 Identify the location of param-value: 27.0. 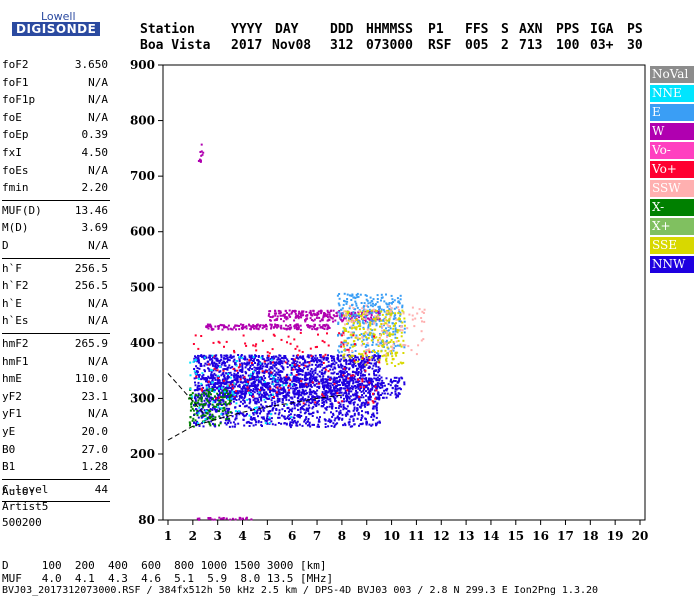
(95, 449).